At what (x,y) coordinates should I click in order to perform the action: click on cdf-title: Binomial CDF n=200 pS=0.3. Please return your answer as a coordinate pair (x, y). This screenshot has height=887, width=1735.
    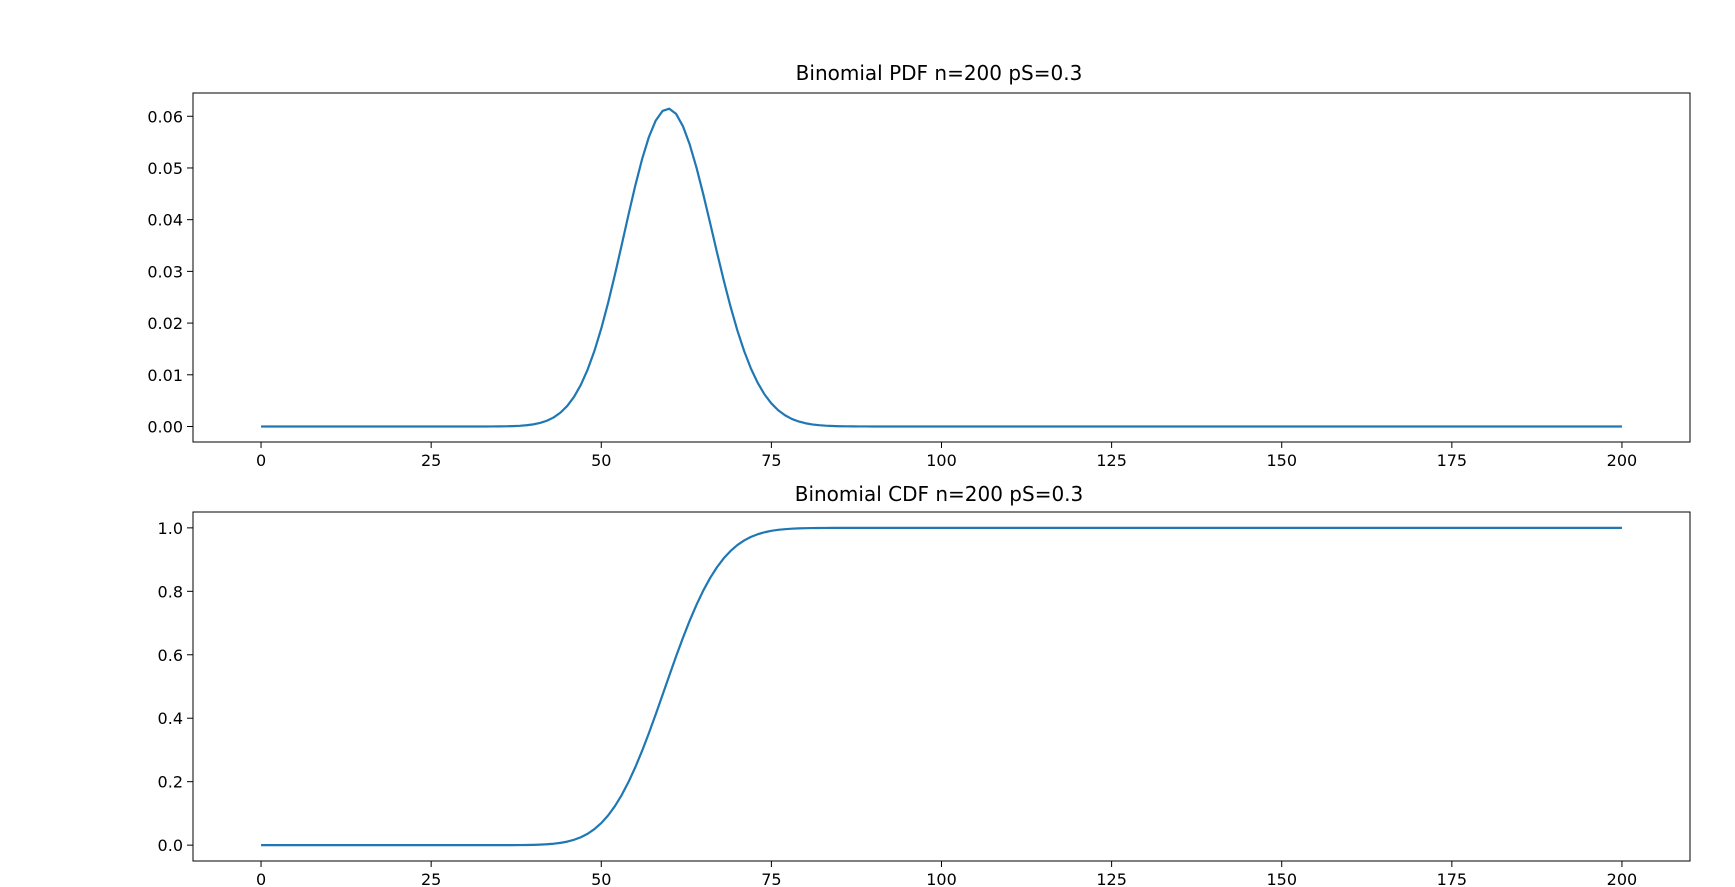
    Looking at the image, I should click on (939, 494).